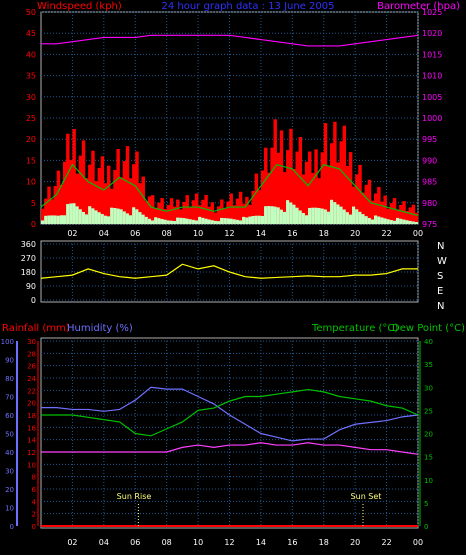  What do you see at coordinates (440, 306) in the screenshot?
I see `direction-label-n-bottom: N` at bounding box center [440, 306].